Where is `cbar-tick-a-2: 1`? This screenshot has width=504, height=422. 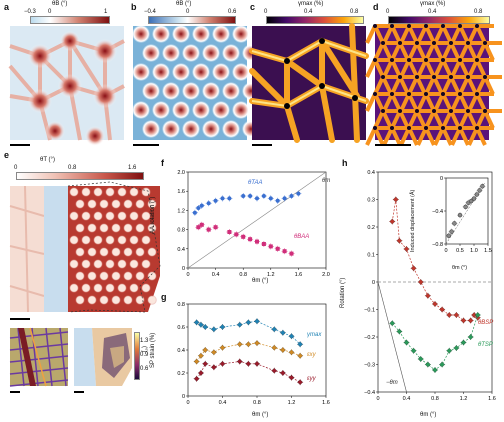 cbar-tick-a-2: 1 is located at coordinates (106, 12).